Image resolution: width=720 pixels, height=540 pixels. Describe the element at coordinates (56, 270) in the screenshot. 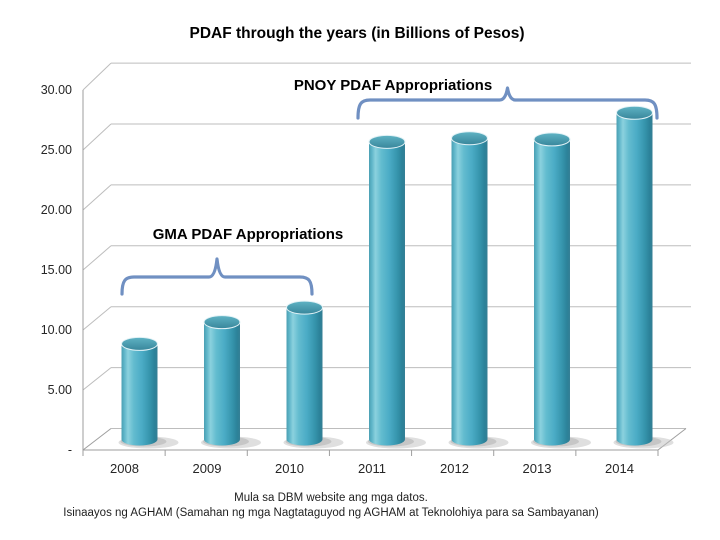

I see `y-tick-label: 15.00` at that location.